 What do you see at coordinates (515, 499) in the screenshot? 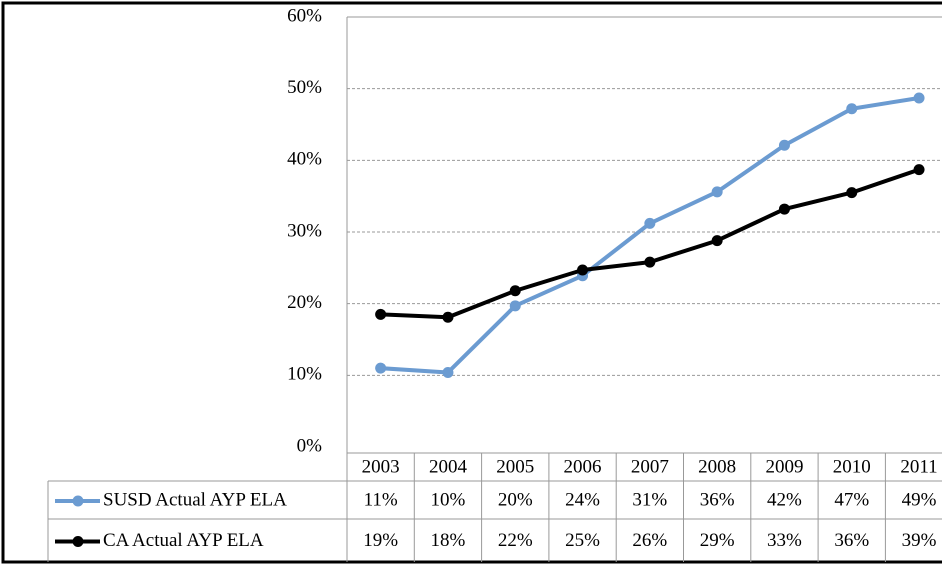
I see `data-label: 20%` at bounding box center [515, 499].